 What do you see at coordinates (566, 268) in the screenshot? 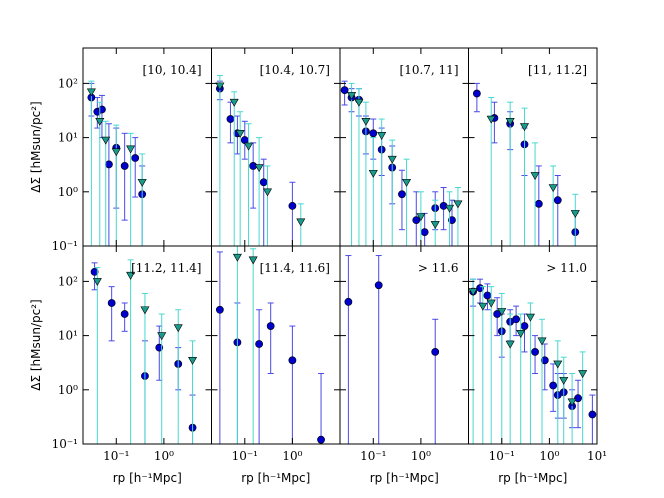
I see `panel-label: > 11.0` at bounding box center [566, 268].